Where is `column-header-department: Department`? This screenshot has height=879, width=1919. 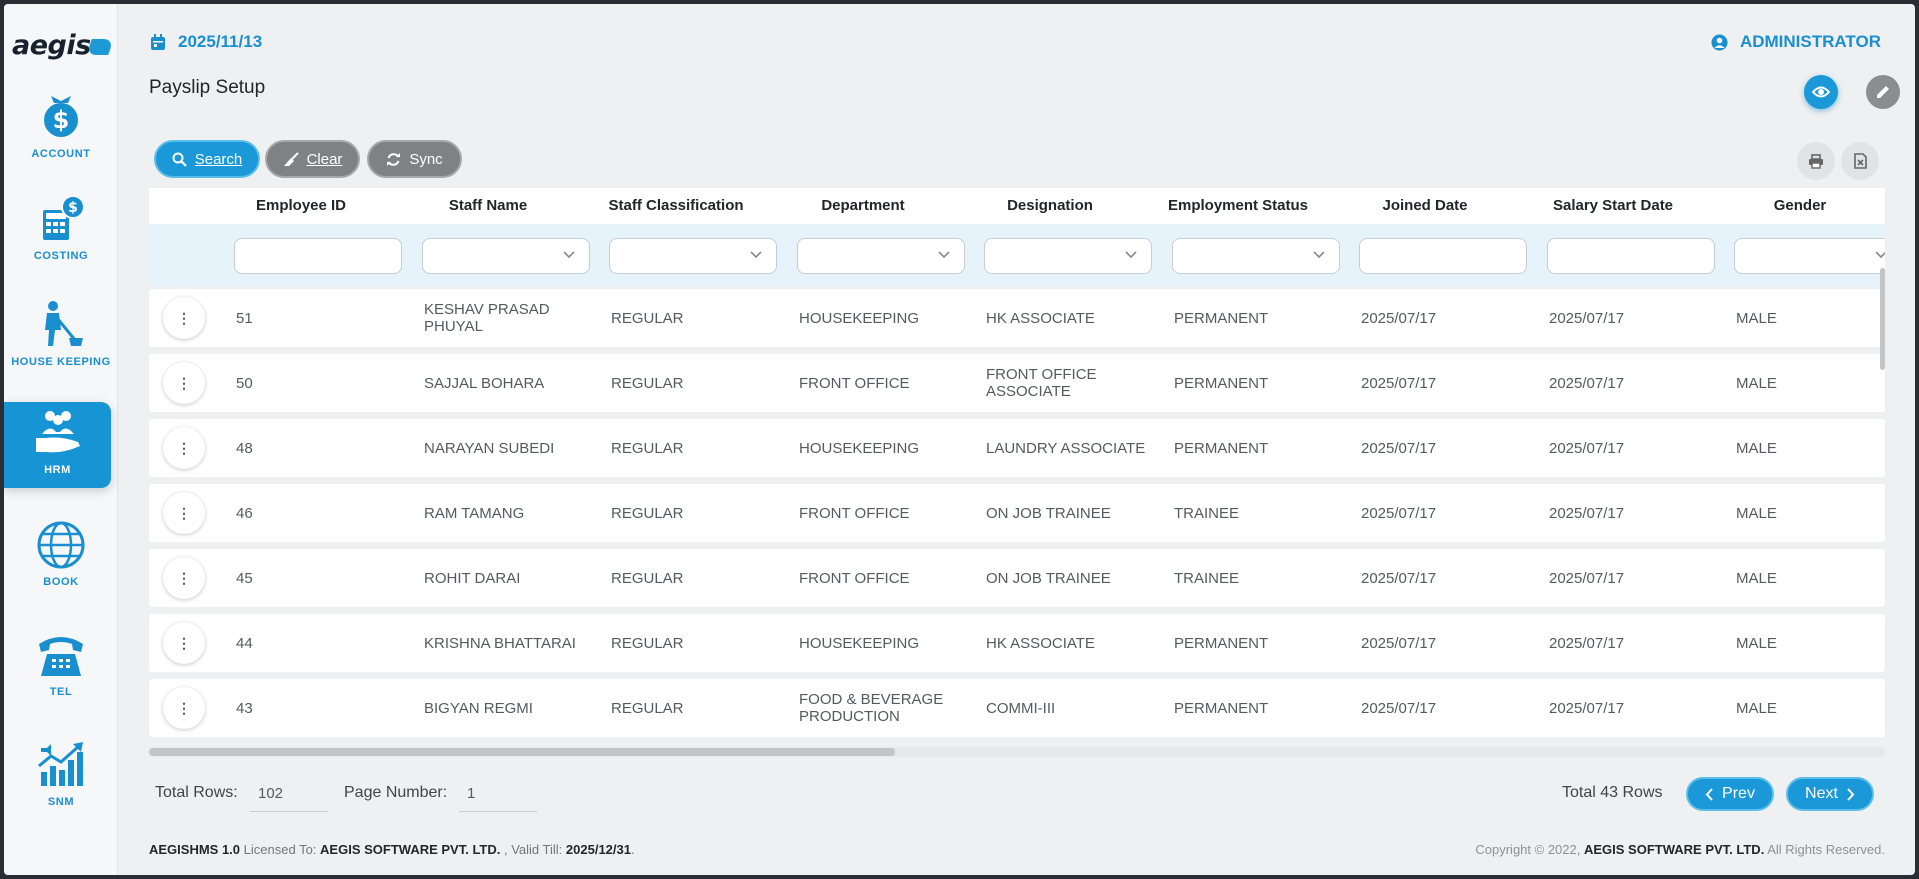 column-header-department: Department is located at coordinates (863, 205).